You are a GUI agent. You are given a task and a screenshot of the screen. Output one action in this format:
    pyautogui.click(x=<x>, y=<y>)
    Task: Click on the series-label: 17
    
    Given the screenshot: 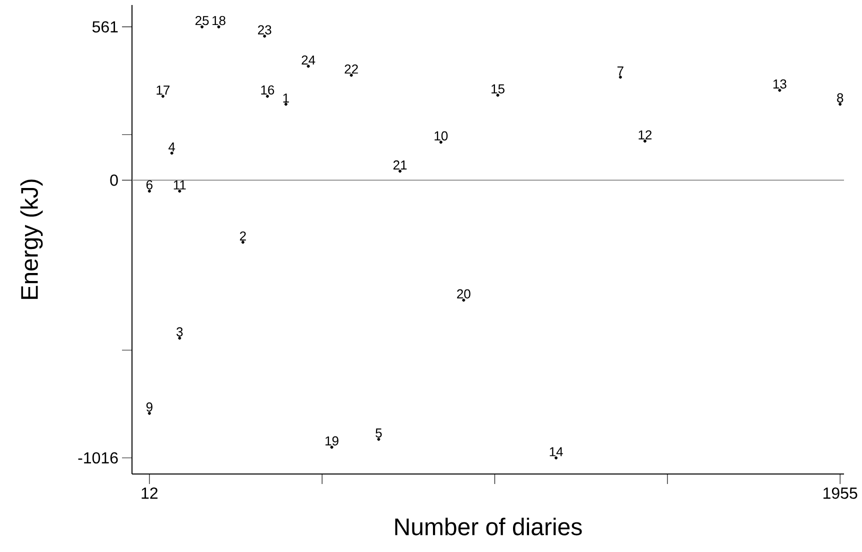 What is the action you would take?
    pyautogui.click(x=163, y=90)
    